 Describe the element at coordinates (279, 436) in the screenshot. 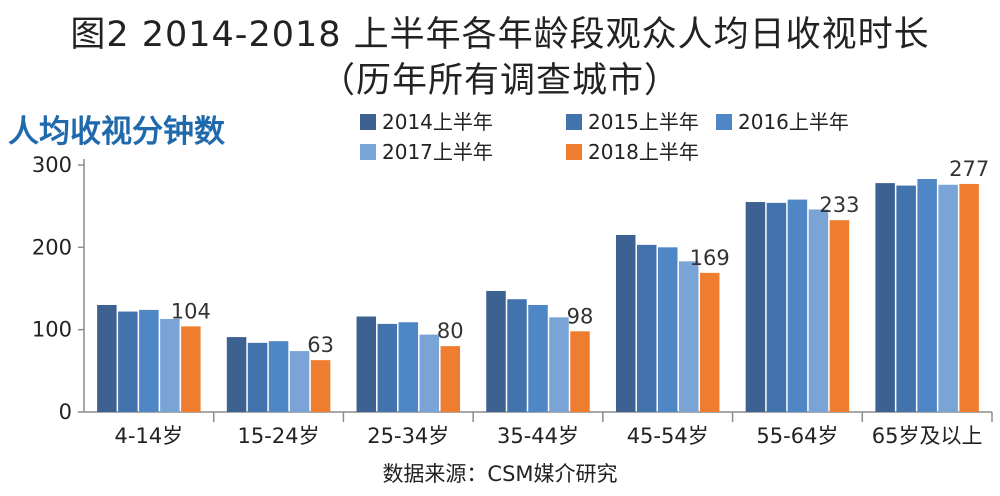

I see `x-tick-label: 15-24岁` at that location.